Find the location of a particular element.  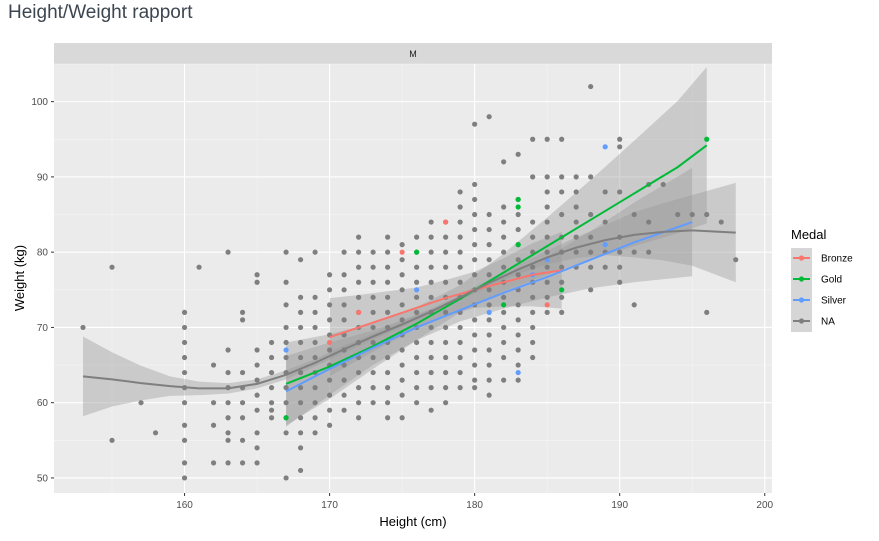

trend-line-bronze is located at coordinates (445, 304).